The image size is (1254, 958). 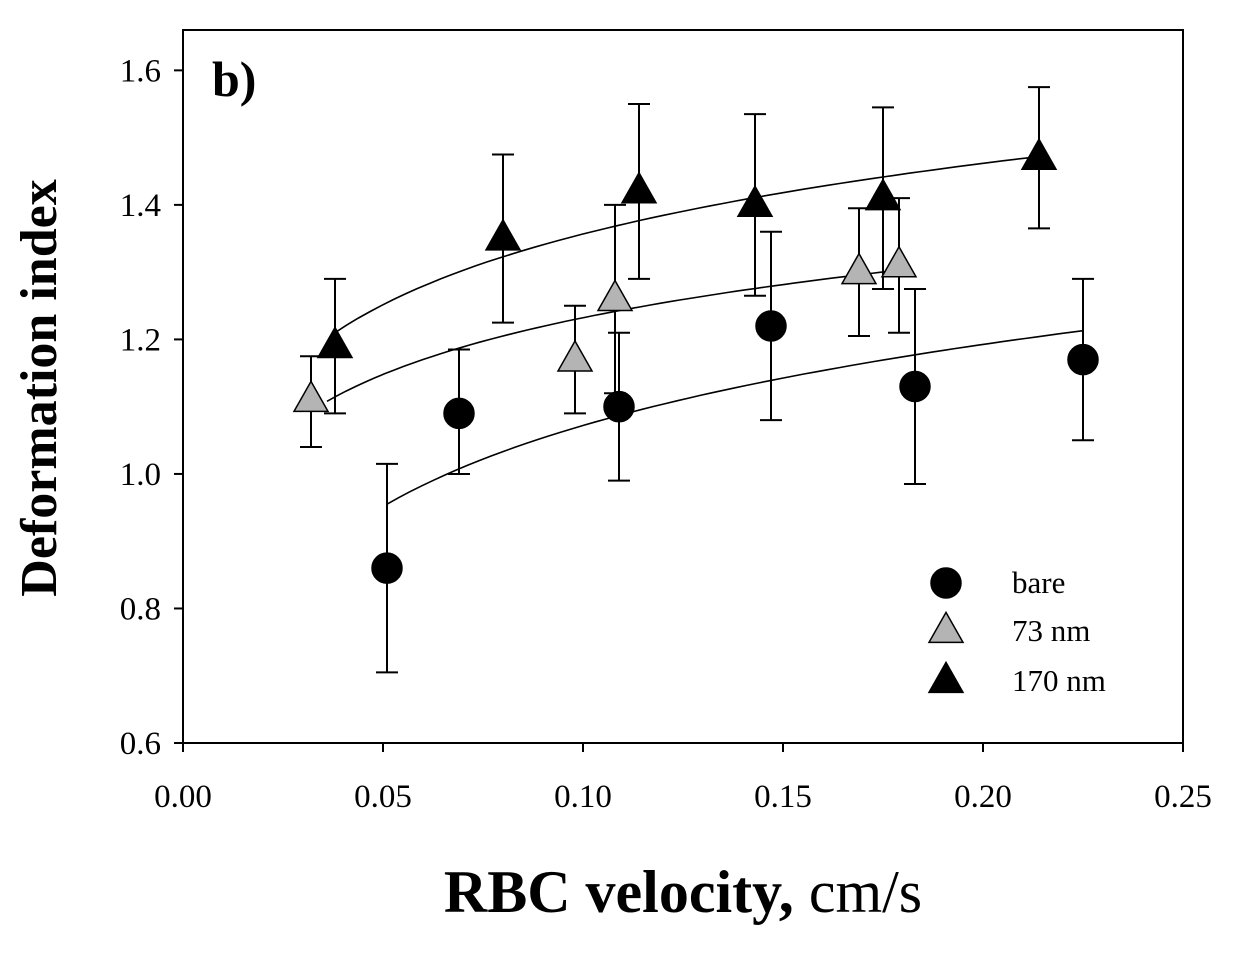 I want to click on legend: bare 73 nm 170 nm, so click(x=1016, y=631).